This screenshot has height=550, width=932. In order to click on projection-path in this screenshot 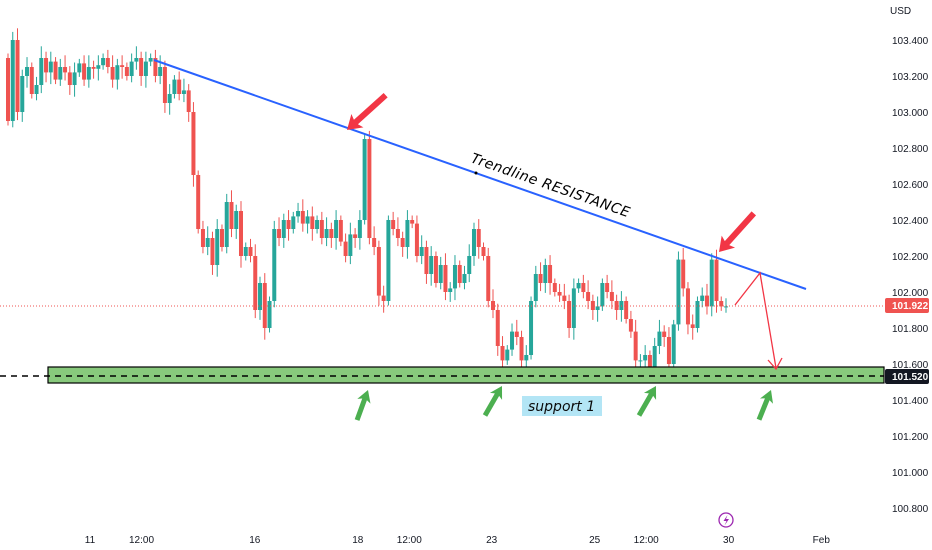, I will do `click(755, 320)`.